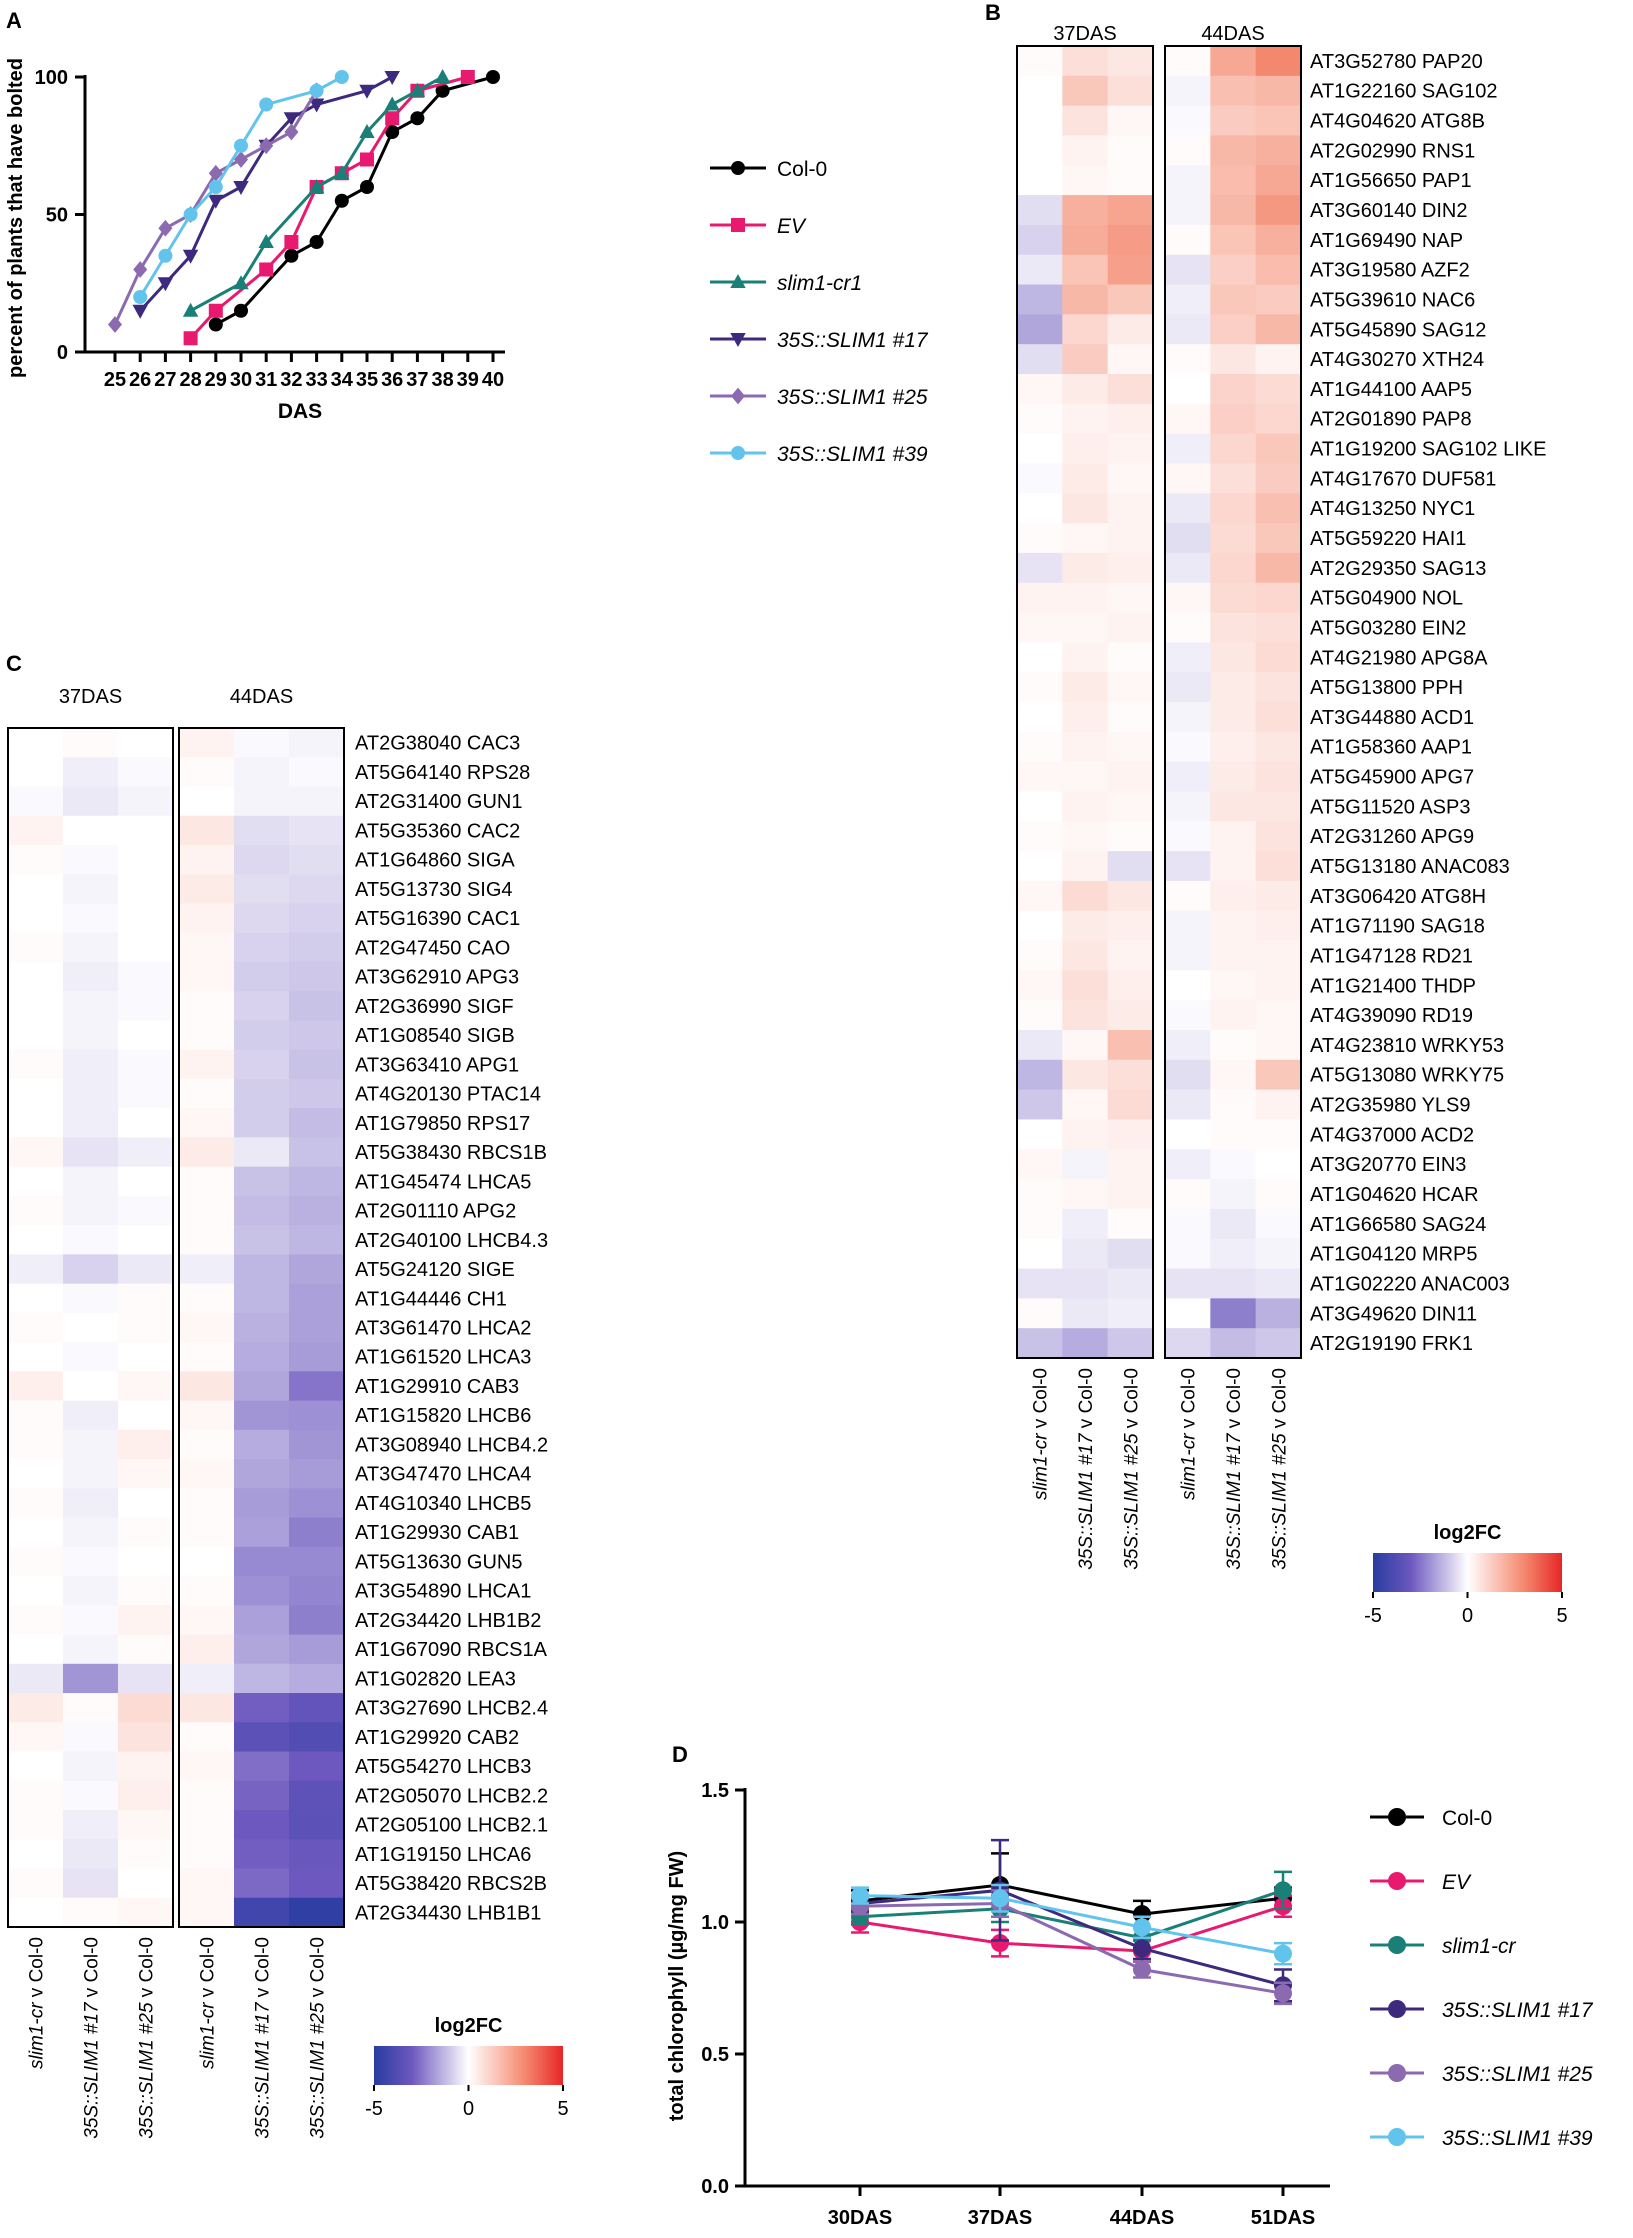  Describe the element at coordinates (437, 1738) in the screenshot. I see `row-label: AT1G29920 CAB2` at that location.